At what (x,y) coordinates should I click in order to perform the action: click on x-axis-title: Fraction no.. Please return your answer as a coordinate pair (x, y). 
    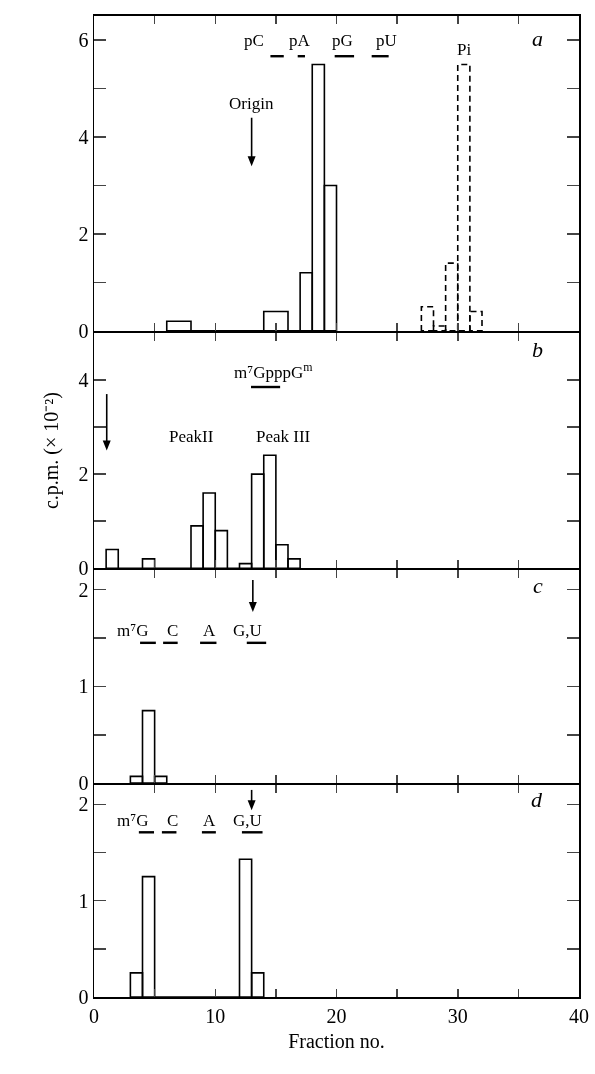
    Looking at the image, I should click on (336, 1041).